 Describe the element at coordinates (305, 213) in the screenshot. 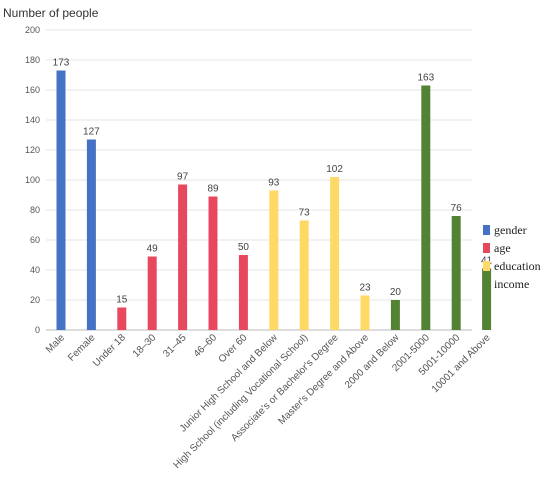

I see `data-label: 73` at that location.